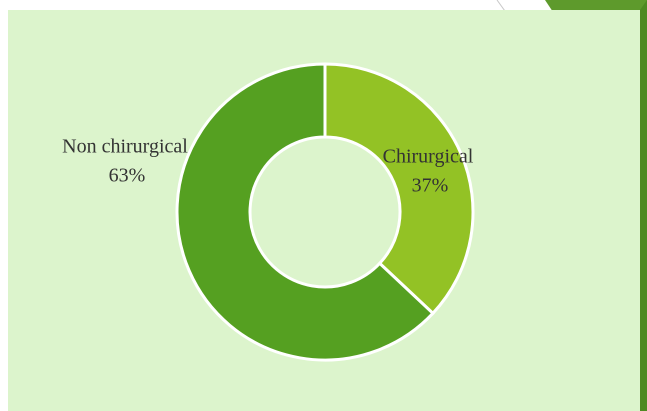  I want to click on category-label: Non chirurgical, so click(125, 147).